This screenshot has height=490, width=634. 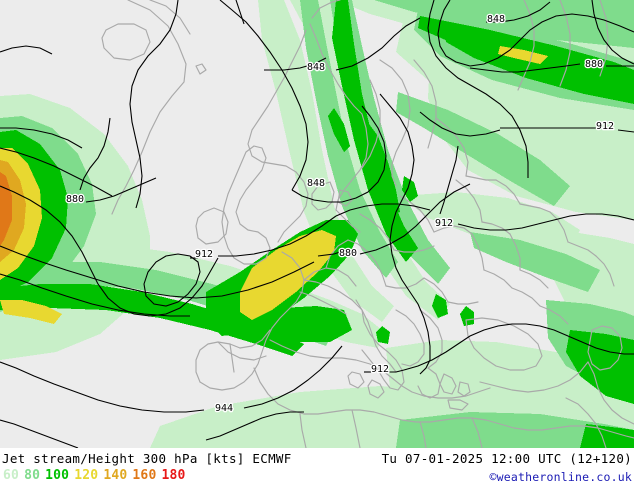 I want to click on scale-stop-180: 180, so click(x=173, y=475).